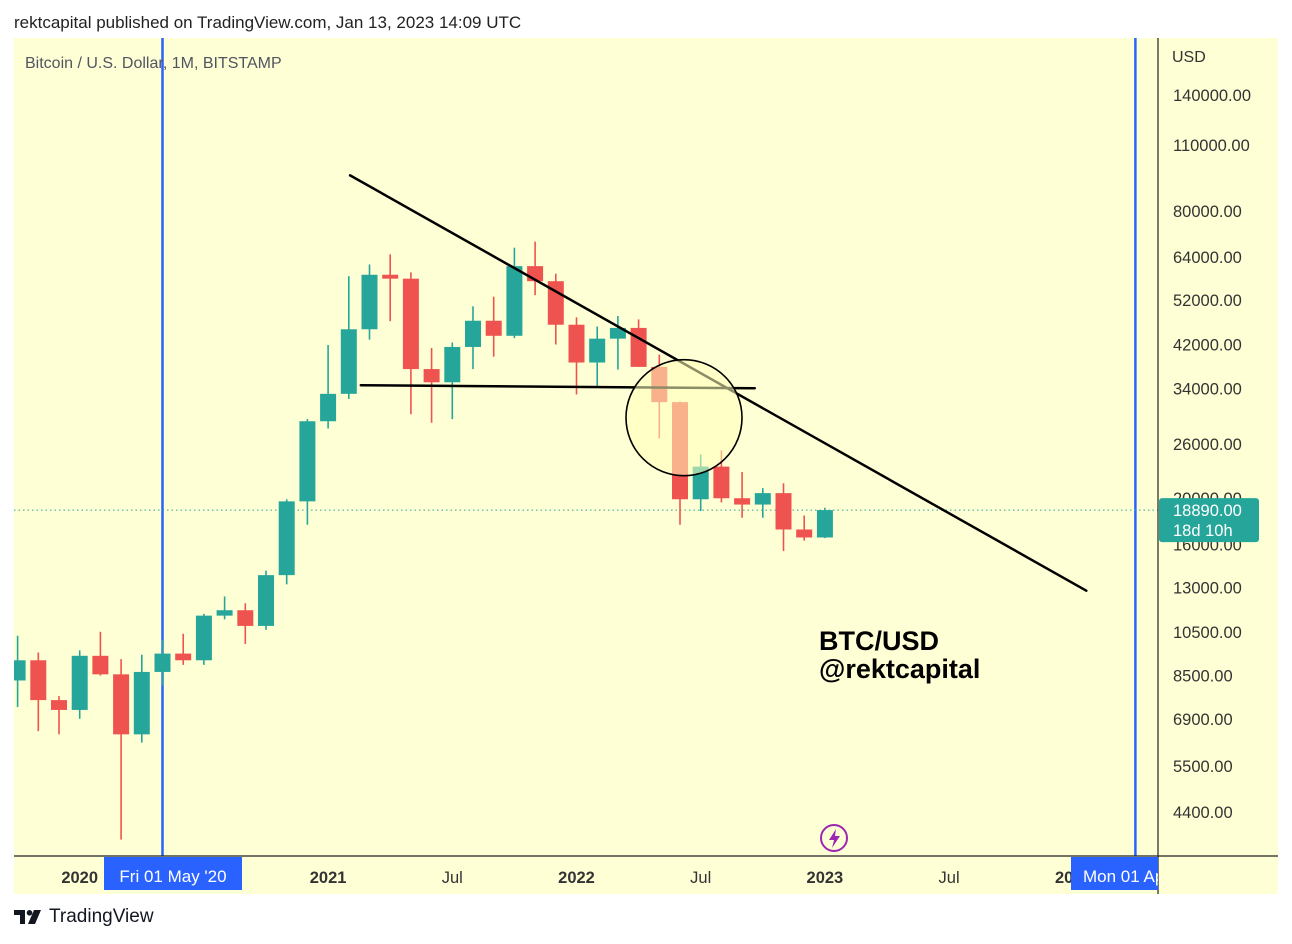 The image size is (1292, 944). I want to click on highlight-circle, so click(684, 417).